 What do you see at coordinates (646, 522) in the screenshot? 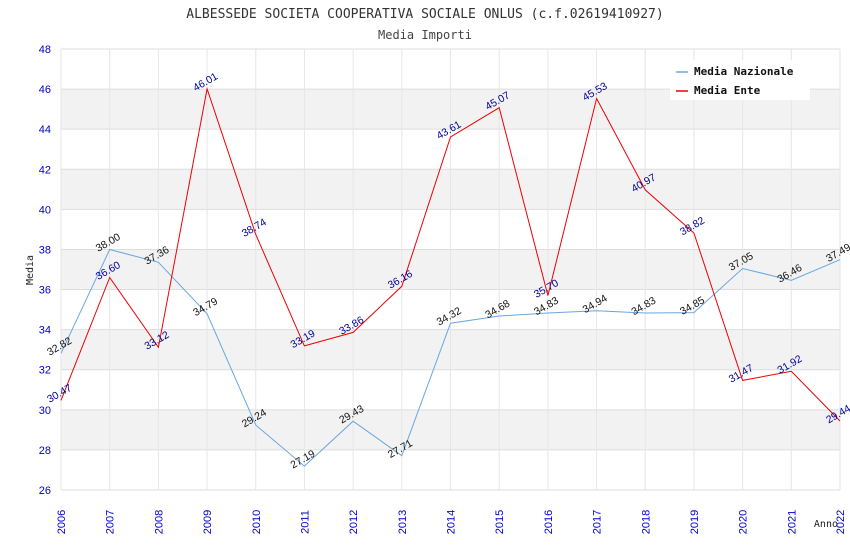
I see `x-tick-label: 2018` at bounding box center [646, 522].